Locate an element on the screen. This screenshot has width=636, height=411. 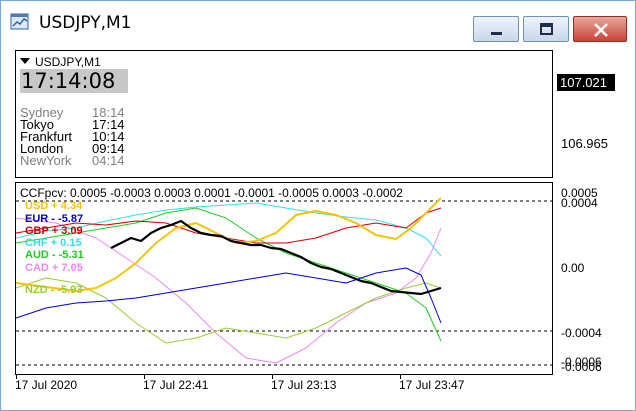
clock-display: 17:14:08 is located at coordinates (74, 81).